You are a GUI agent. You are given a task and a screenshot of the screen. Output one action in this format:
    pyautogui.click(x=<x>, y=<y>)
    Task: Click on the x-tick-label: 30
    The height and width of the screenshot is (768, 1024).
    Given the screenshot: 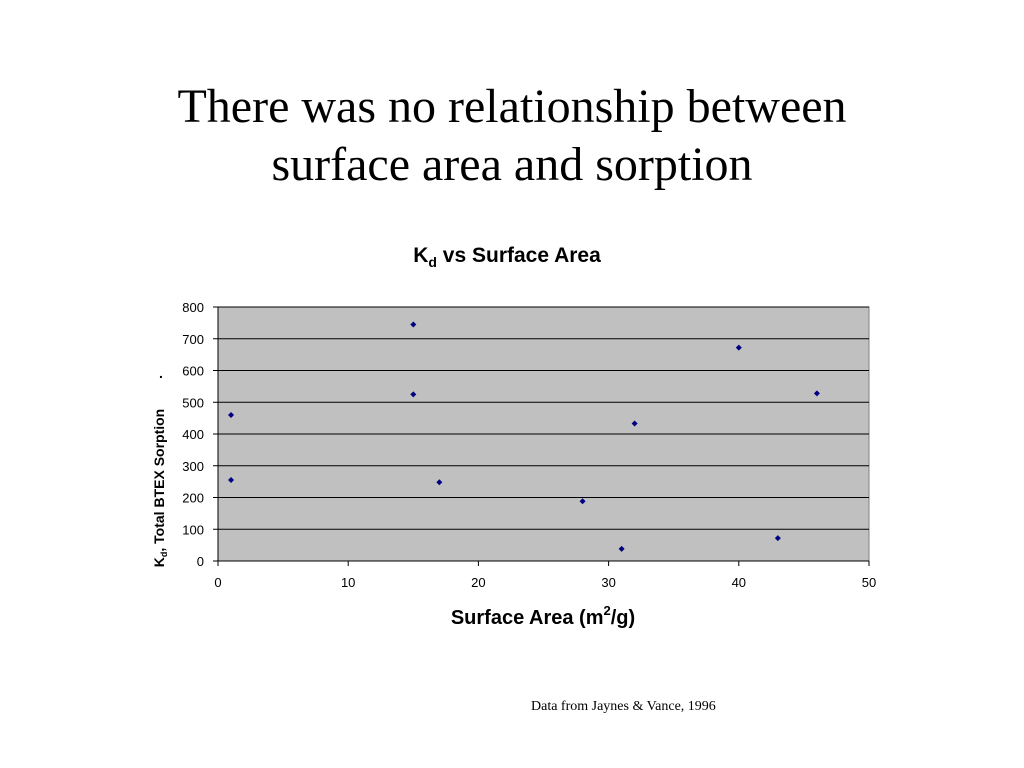 What is the action you would take?
    pyautogui.click(x=608, y=582)
    